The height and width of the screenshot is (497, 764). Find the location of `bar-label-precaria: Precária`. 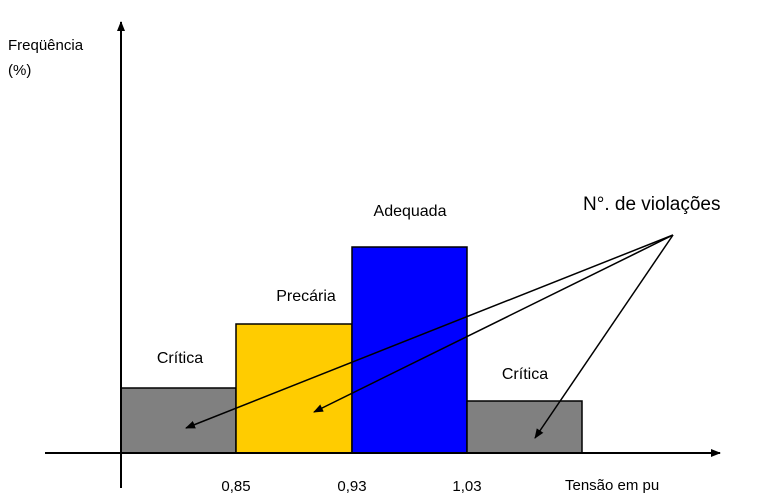

bar-label-precaria: Precária is located at coordinates (306, 296).